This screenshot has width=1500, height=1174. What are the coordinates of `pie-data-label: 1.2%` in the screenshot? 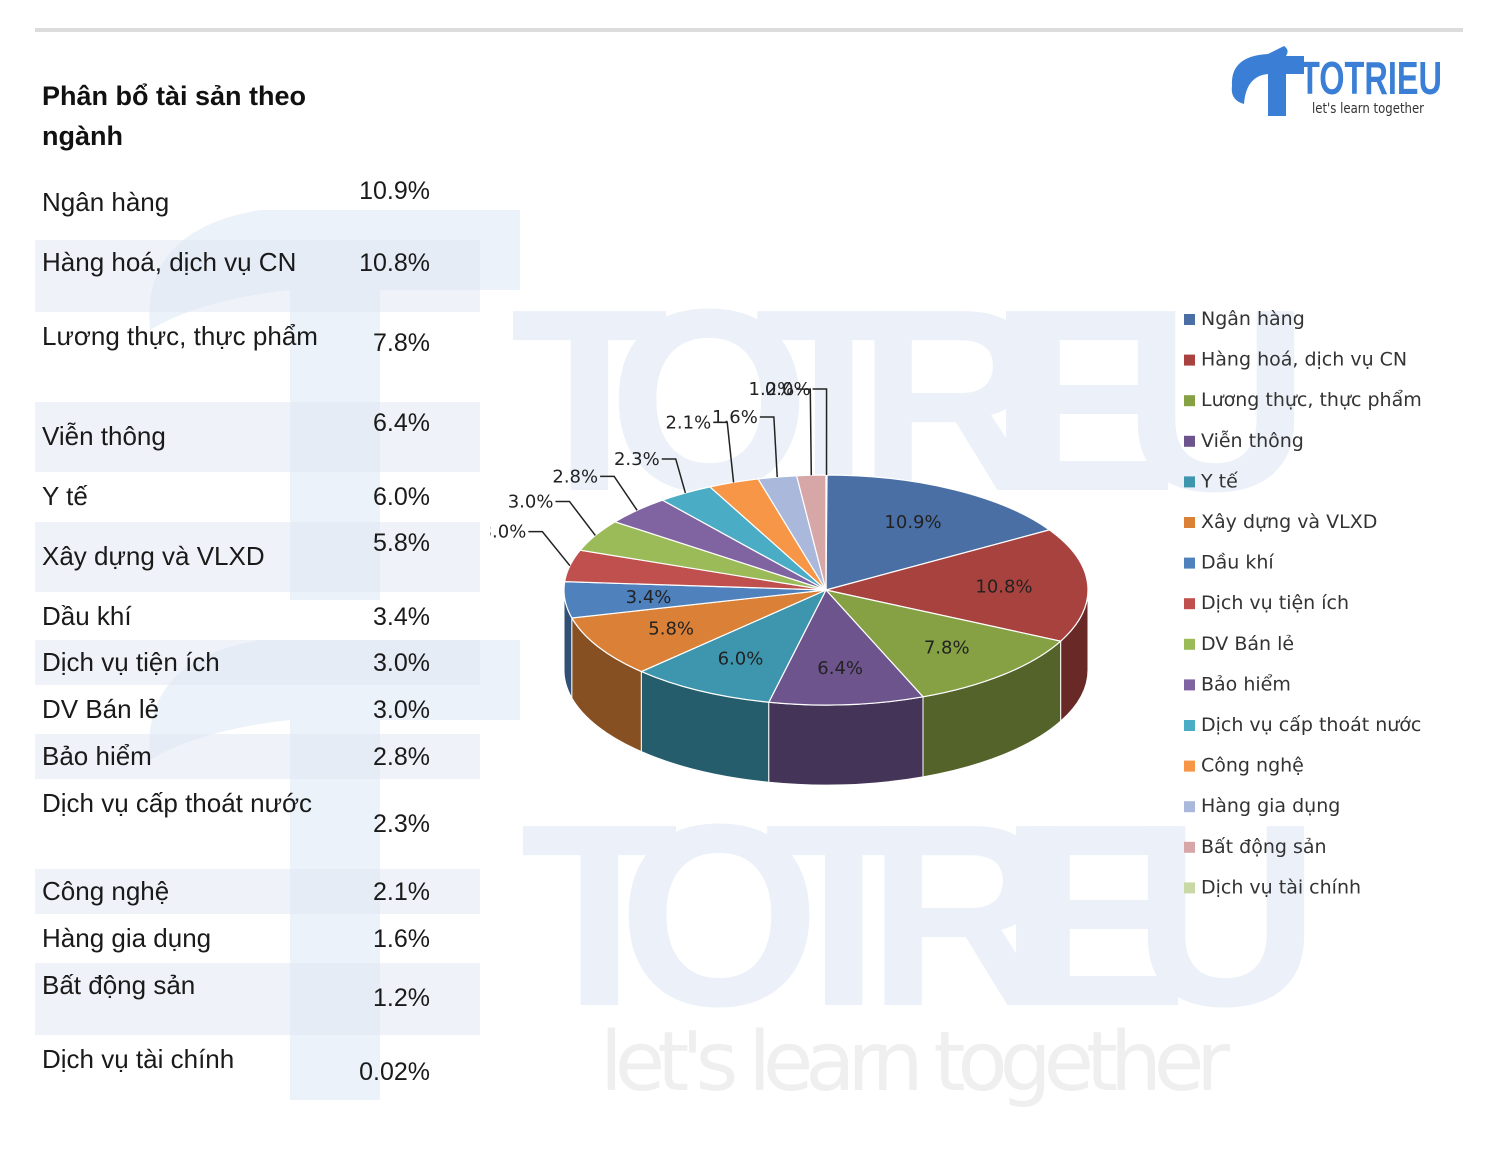 It's located at (772, 389).